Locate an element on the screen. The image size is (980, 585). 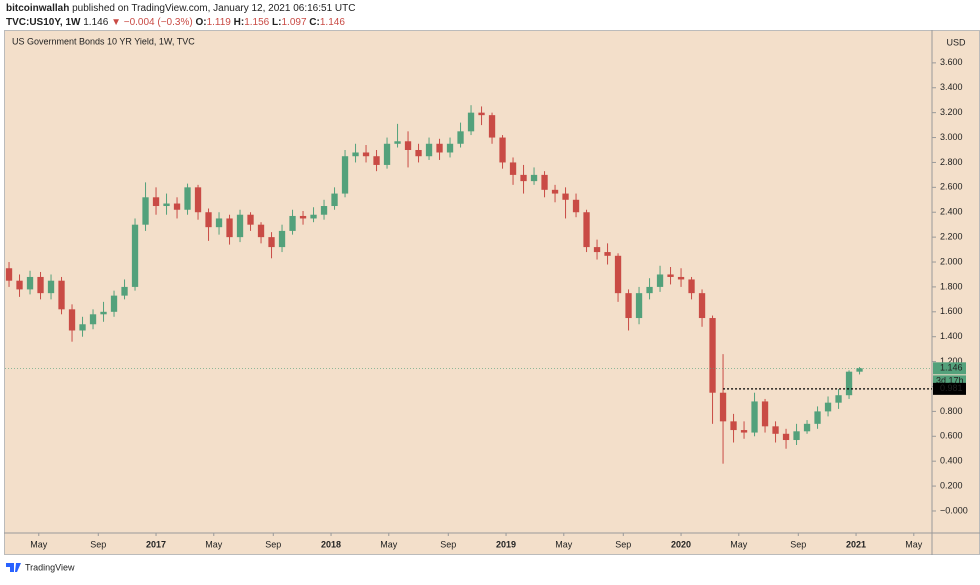
y-tick-label: 1.400 is located at coordinates (951, 336).